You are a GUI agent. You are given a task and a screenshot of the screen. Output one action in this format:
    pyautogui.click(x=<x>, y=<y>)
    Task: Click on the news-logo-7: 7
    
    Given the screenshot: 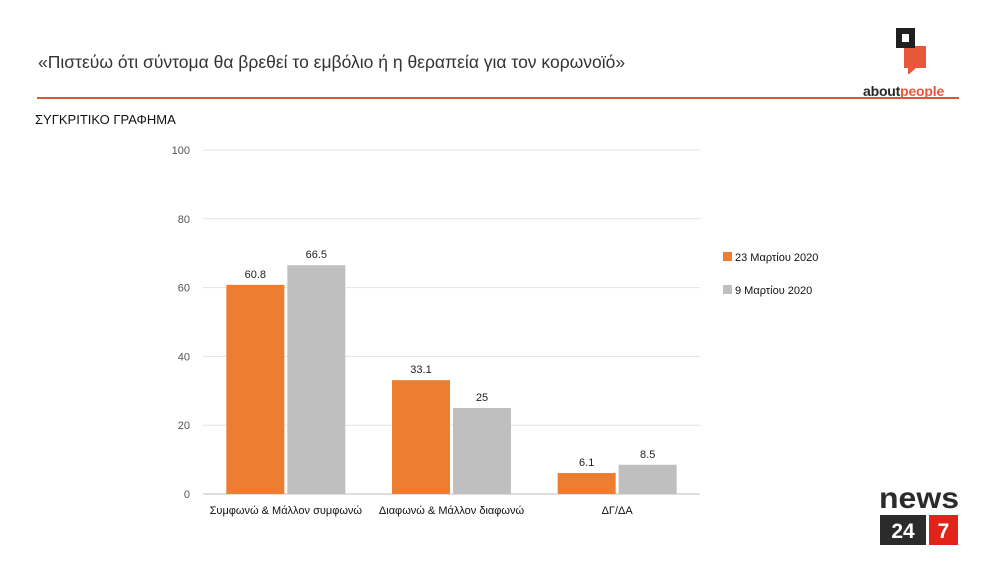 What is the action you would take?
    pyautogui.click(x=944, y=531)
    